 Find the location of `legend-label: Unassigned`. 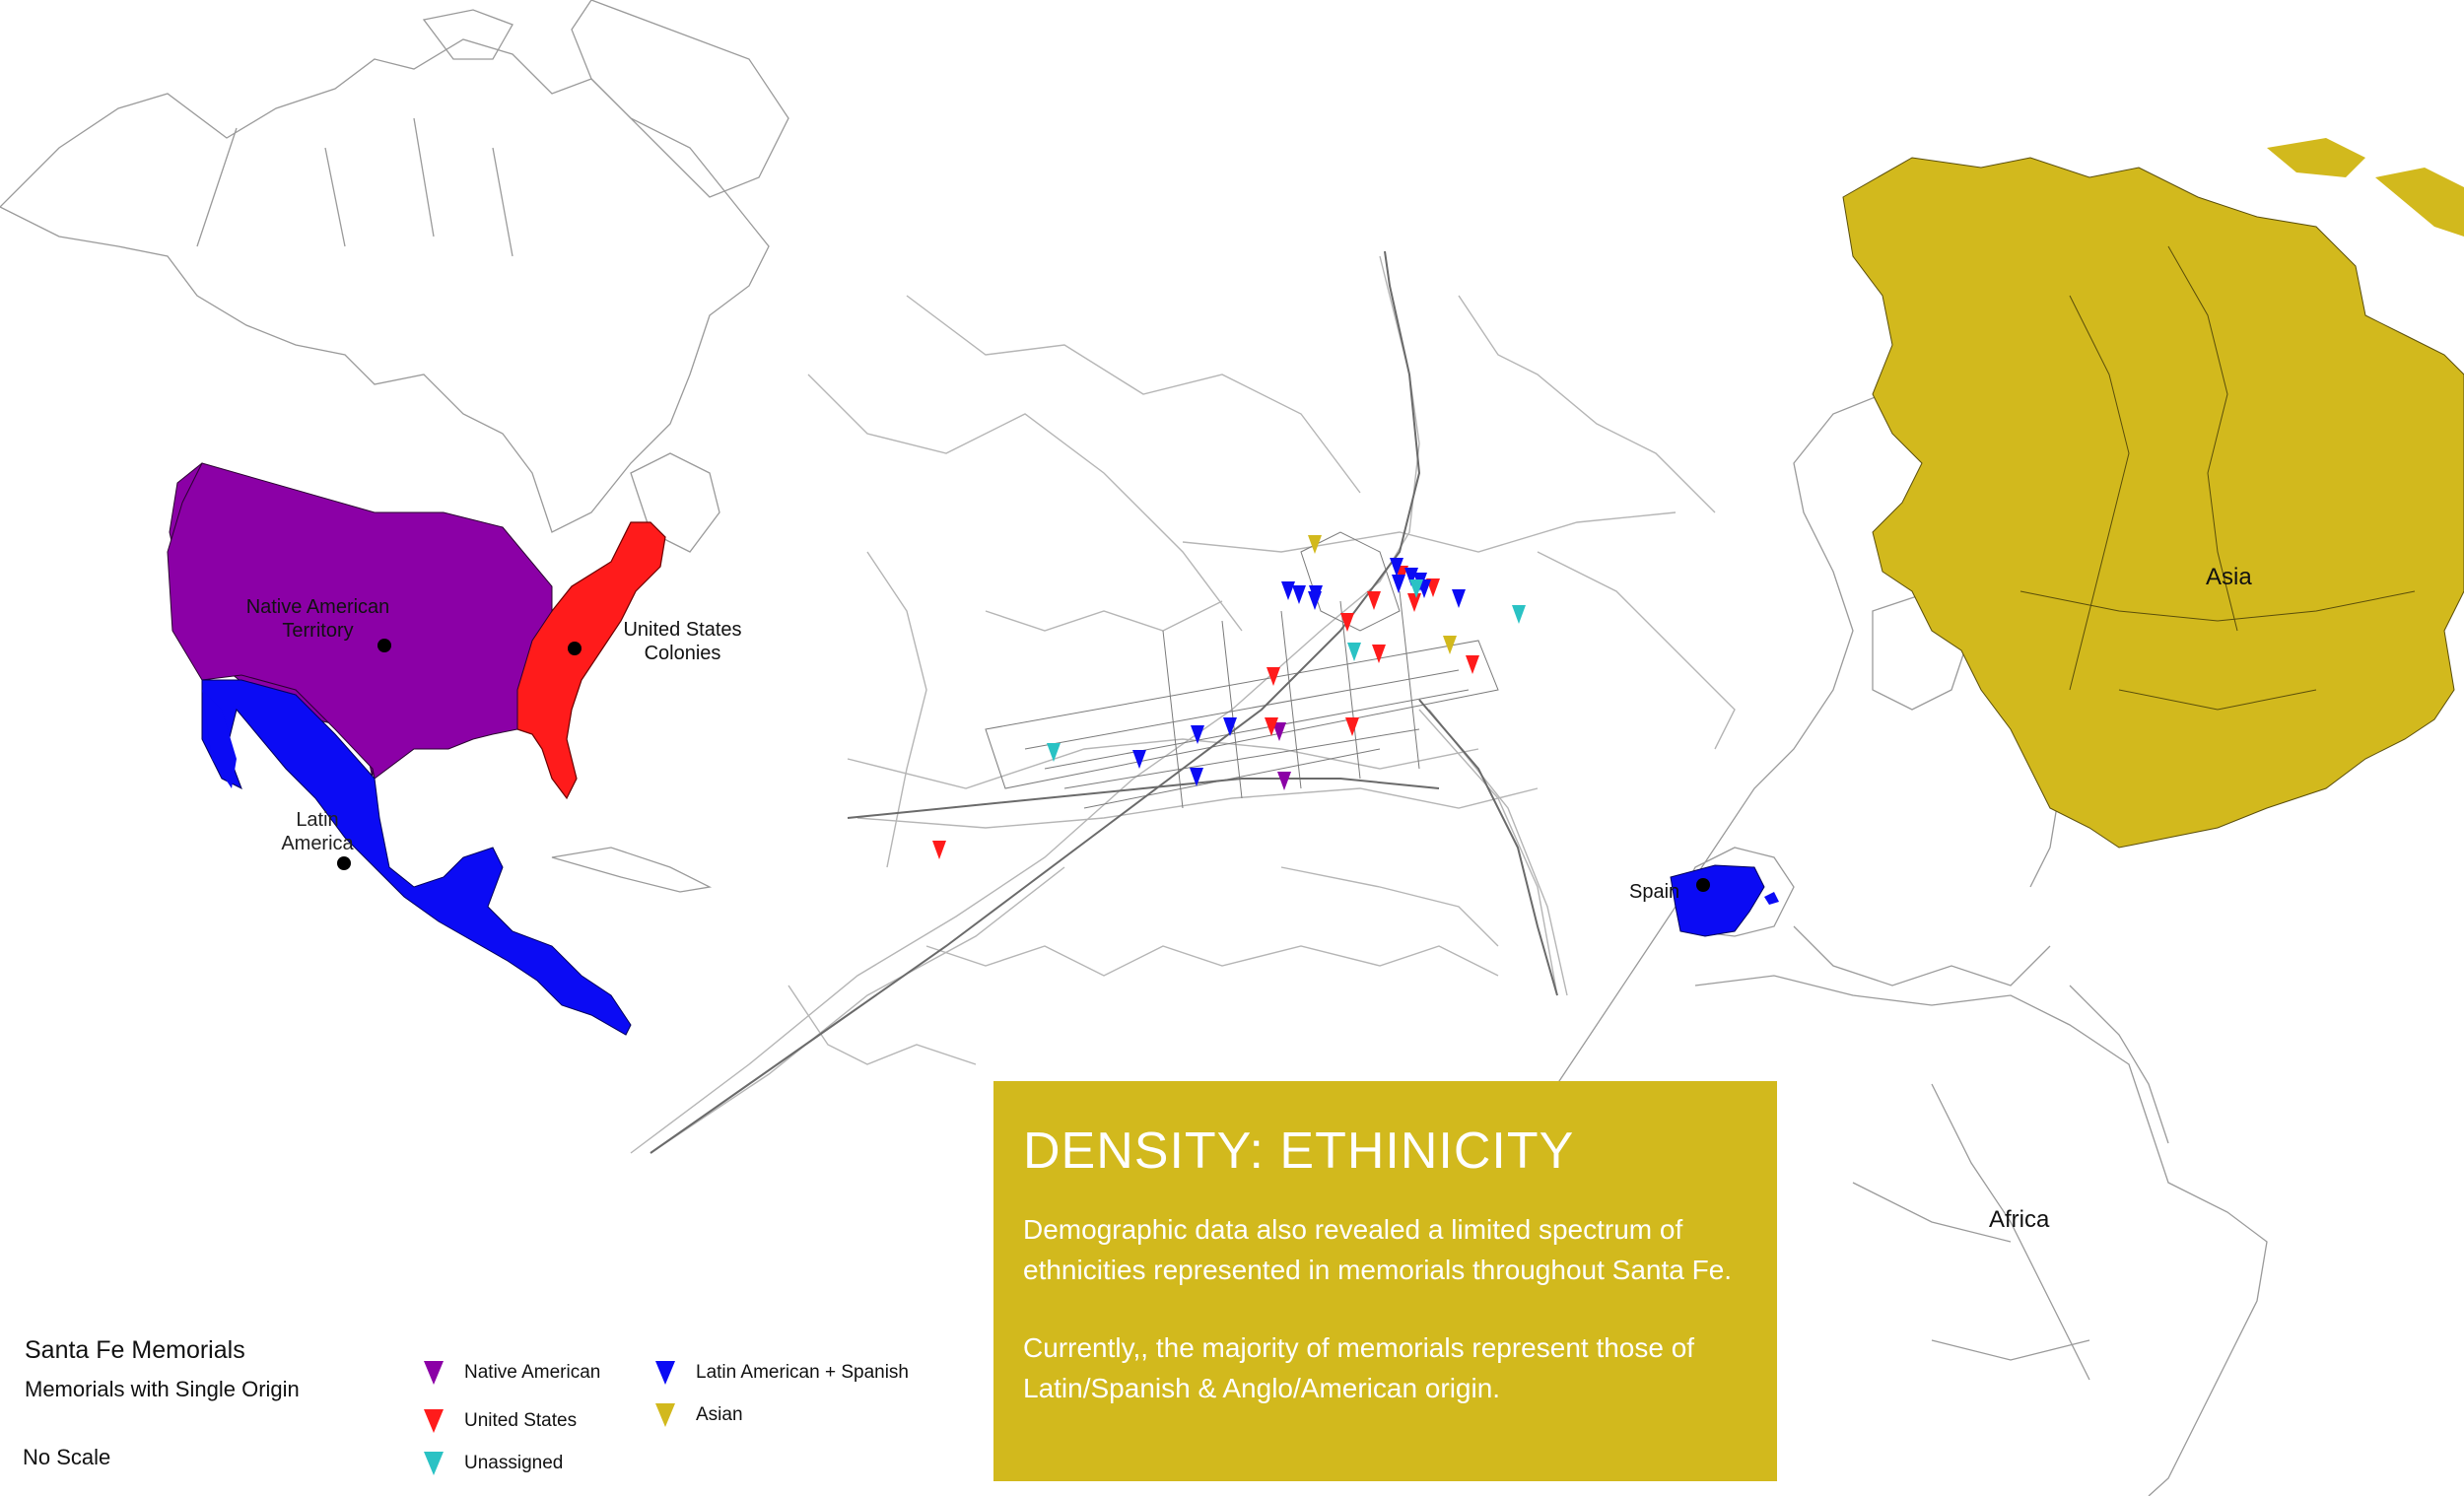

legend-label: Unassigned is located at coordinates (514, 1463).